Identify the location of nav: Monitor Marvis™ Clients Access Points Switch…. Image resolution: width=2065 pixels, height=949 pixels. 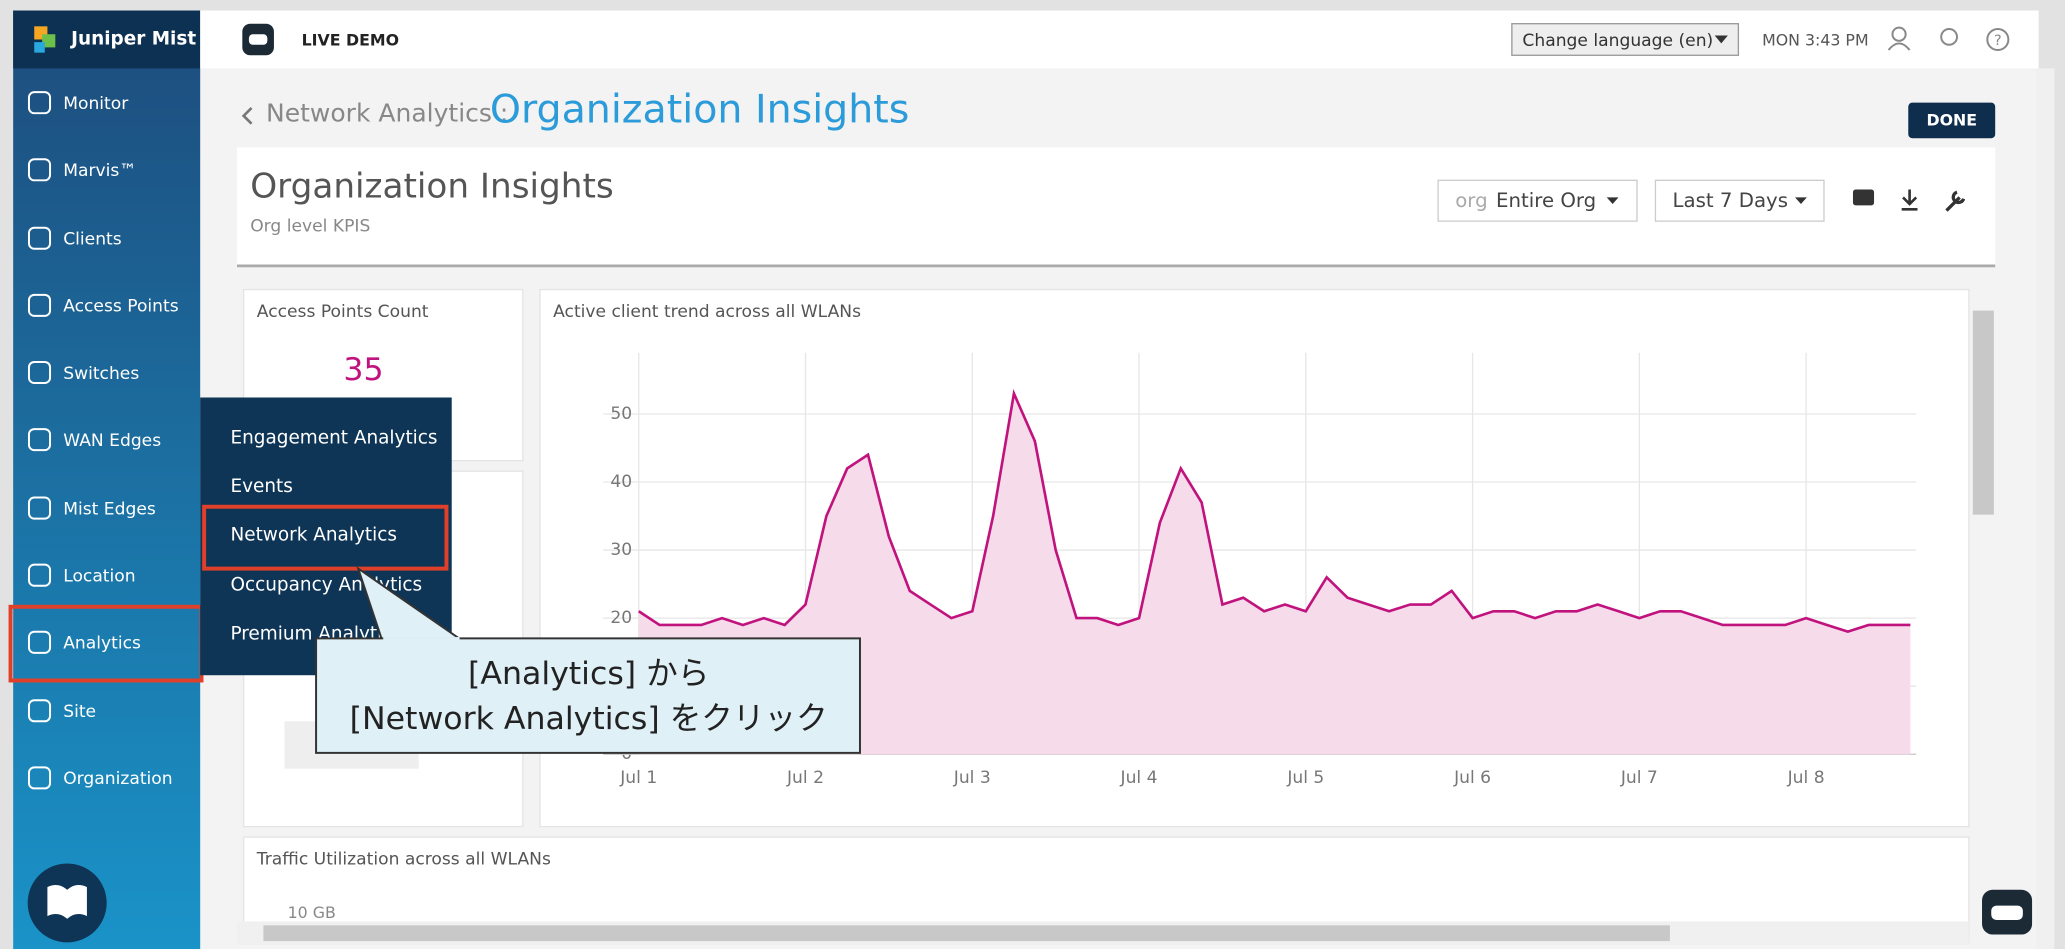
(103, 440).